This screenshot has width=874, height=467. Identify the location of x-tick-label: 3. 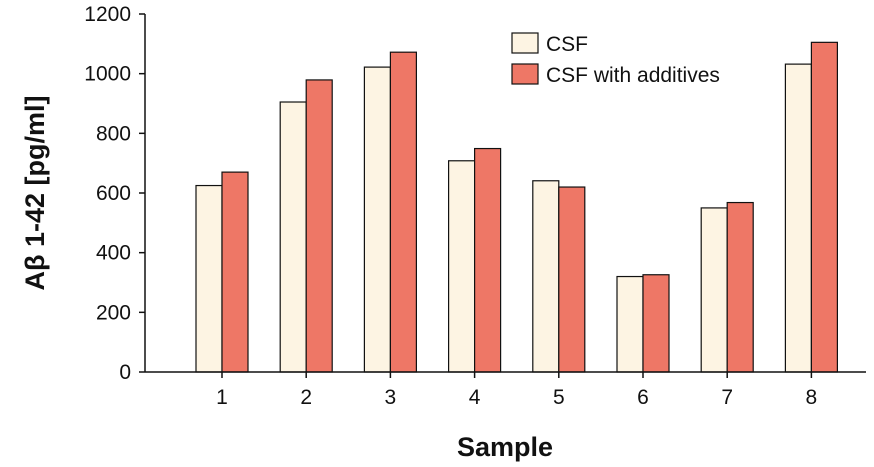
(391, 397).